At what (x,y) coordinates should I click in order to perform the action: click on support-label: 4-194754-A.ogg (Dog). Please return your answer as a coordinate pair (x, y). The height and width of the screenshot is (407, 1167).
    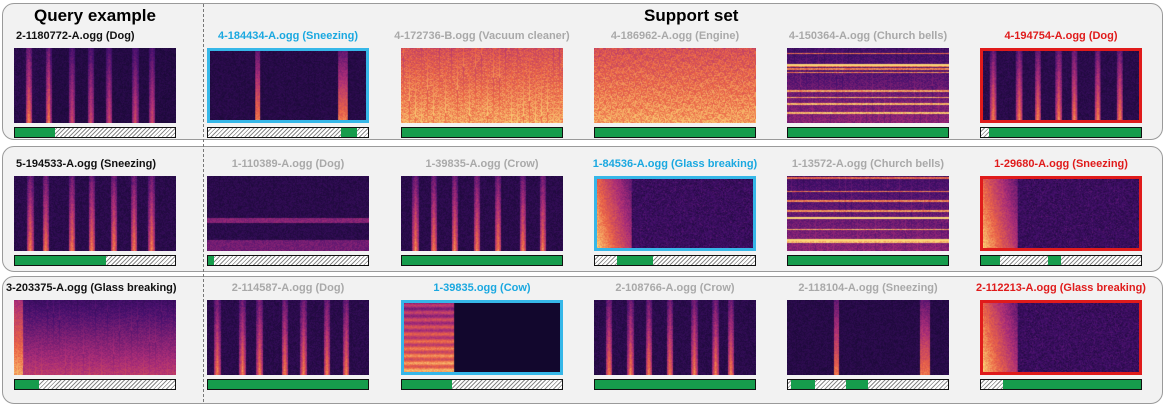
    Looking at the image, I should click on (1061, 36).